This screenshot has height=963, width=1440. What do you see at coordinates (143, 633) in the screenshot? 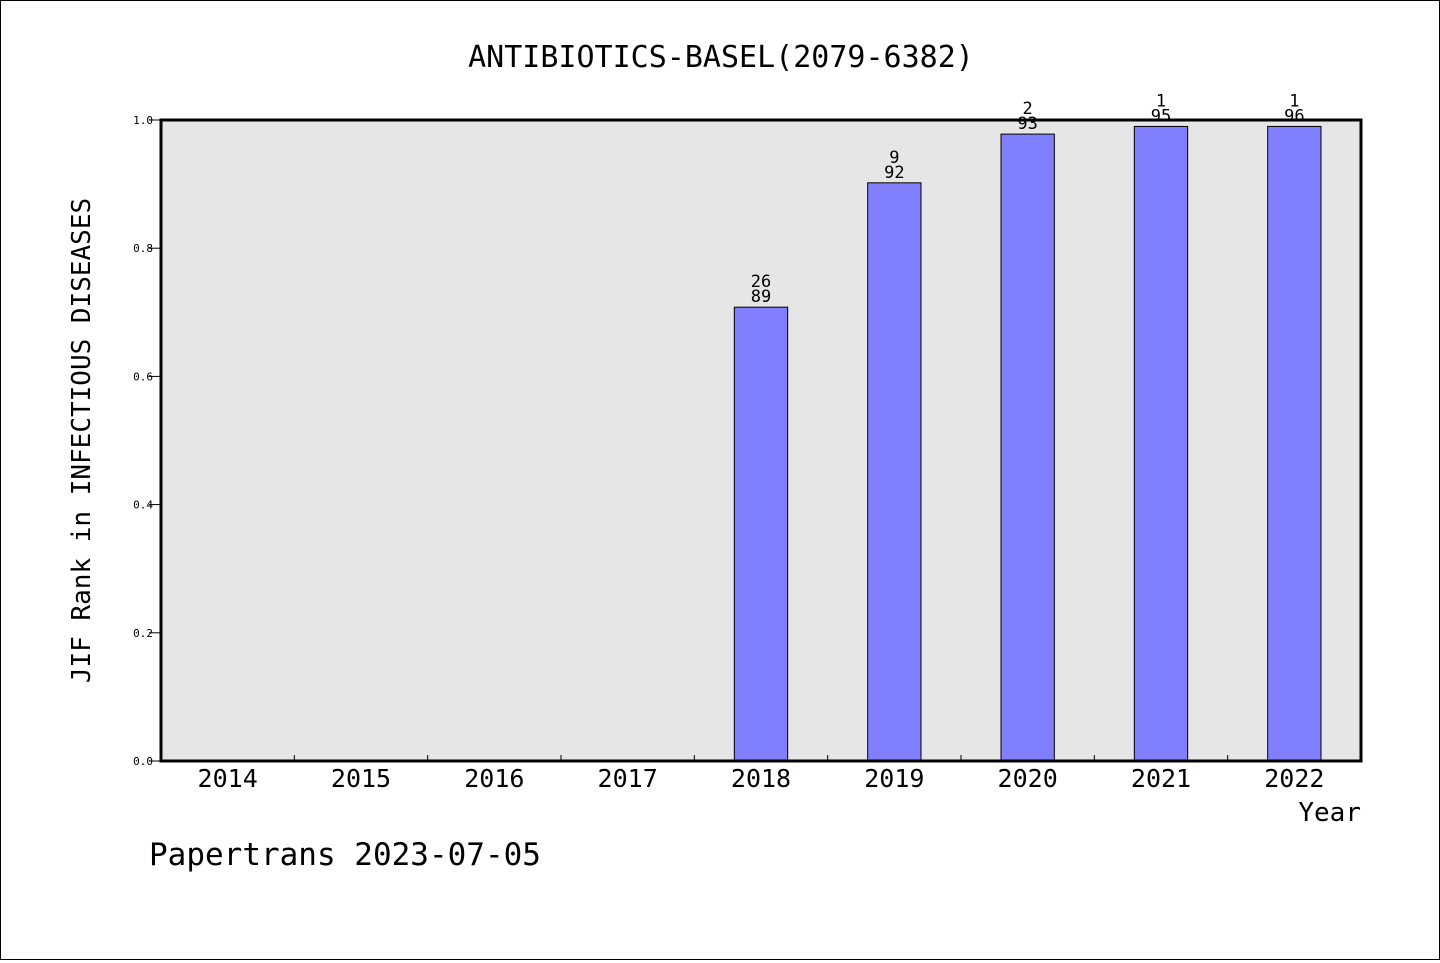
I see `y-tick-label: 0.2` at bounding box center [143, 633].